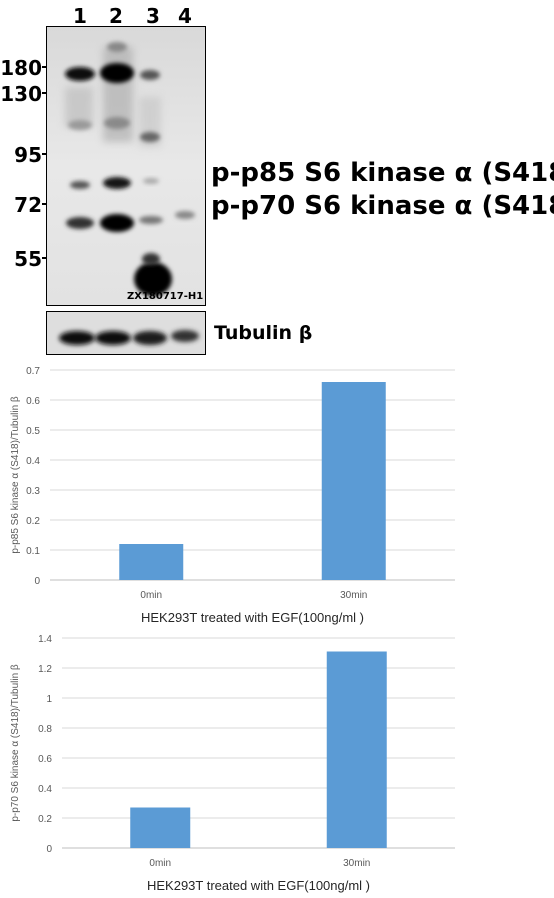 The image size is (554, 898). What do you see at coordinates (28, 205) in the screenshot?
I see `mw-marker-72: 72` at bounding box center [28, 205].